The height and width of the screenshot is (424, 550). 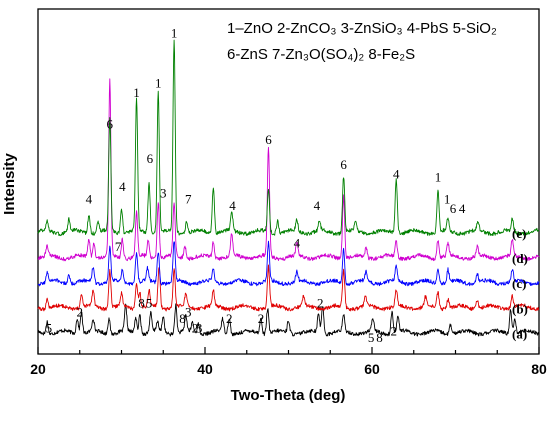 I want to click on series-line-b, so click(x=288, y=288).